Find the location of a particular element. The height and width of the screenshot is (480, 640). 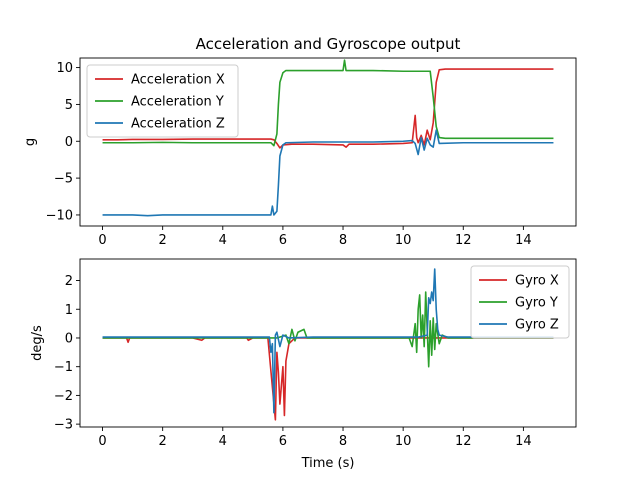

y-tick-label: −5 is located at coordinates (63, 179).